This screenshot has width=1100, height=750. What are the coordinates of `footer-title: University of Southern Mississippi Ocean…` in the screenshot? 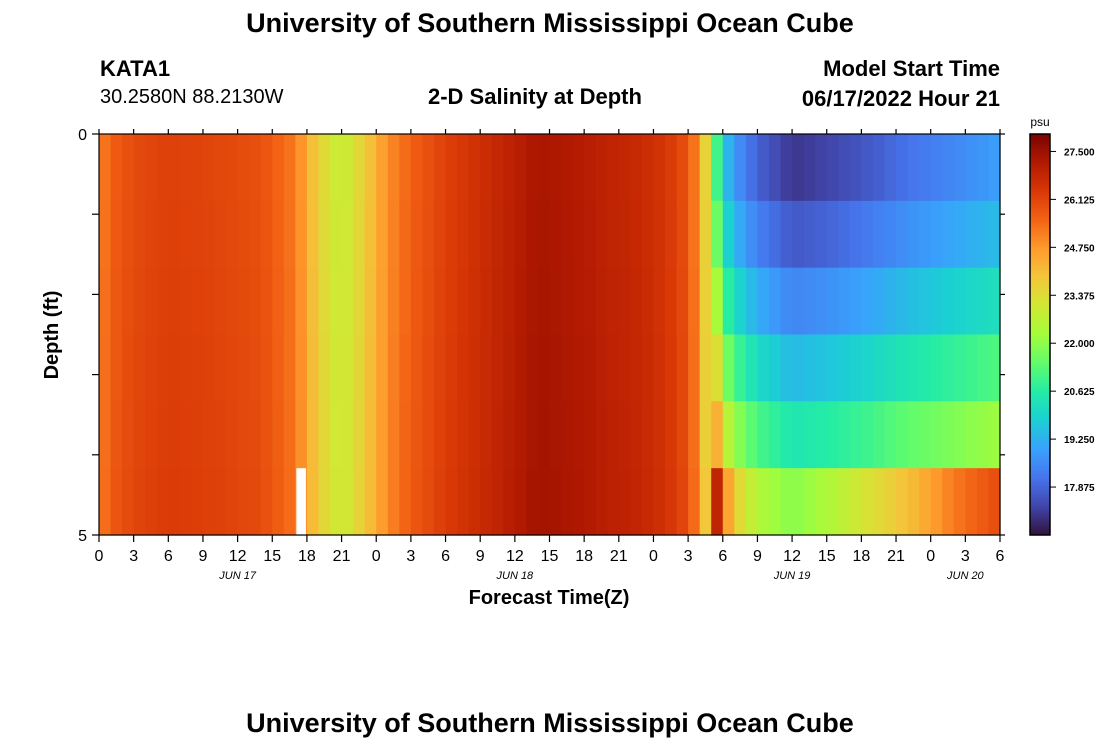 It's located at (550, 723).